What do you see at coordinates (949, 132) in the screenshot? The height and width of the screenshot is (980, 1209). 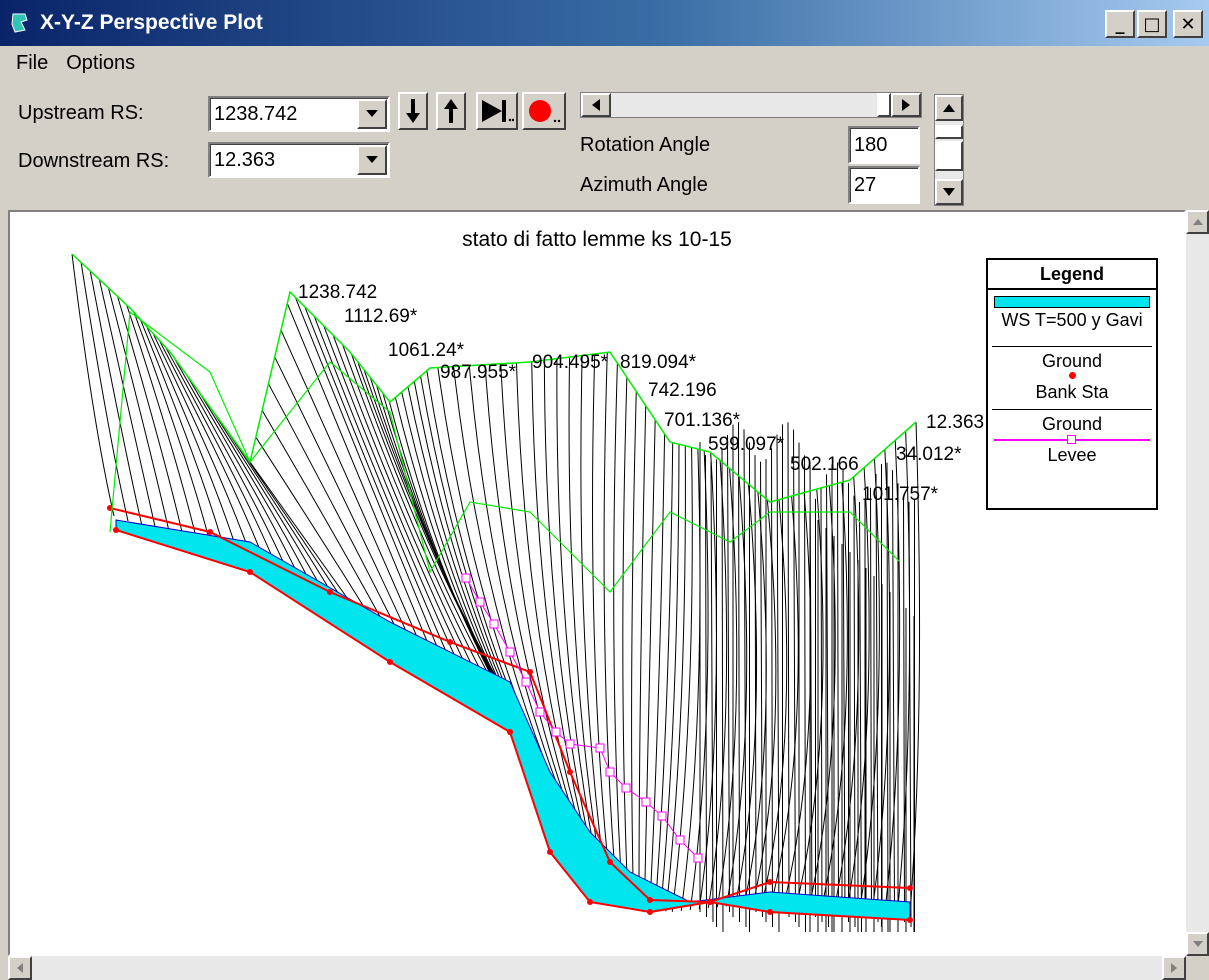 I see `azimuth-scroll-thumb` at bounding box center [949, 132].